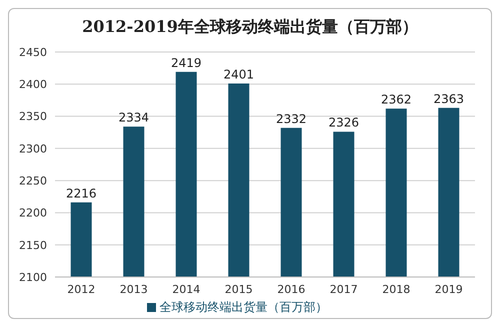 This screenshot has width=500, height=327. What do you see at coordinates (33, 277) in the screenshot?
I see `y-tick-label: 2100` at bounding box center [33, 277].